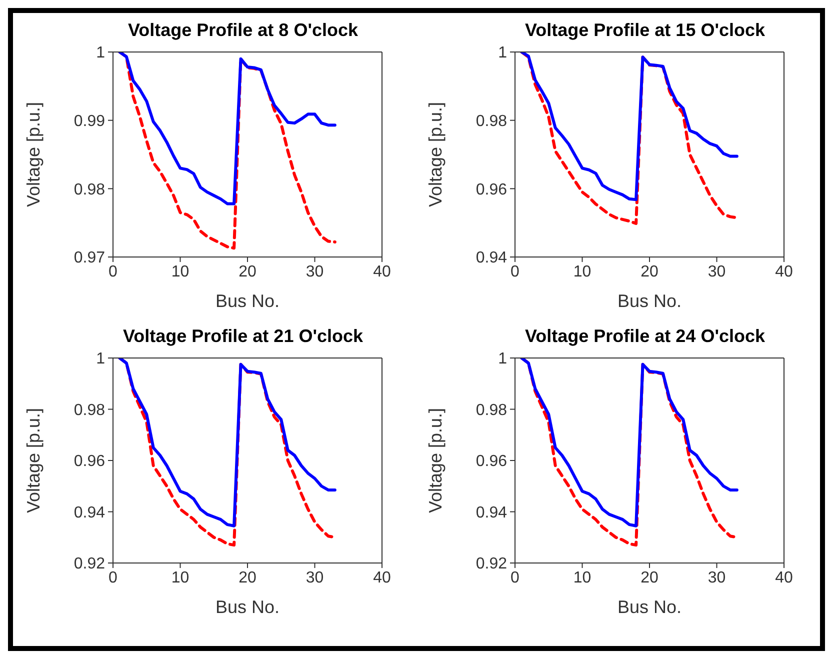  Describe the element at coordinates (243, 30) in the screenshot. I see `chart-title: Voltage Profile at 8 O'clock` at that location.